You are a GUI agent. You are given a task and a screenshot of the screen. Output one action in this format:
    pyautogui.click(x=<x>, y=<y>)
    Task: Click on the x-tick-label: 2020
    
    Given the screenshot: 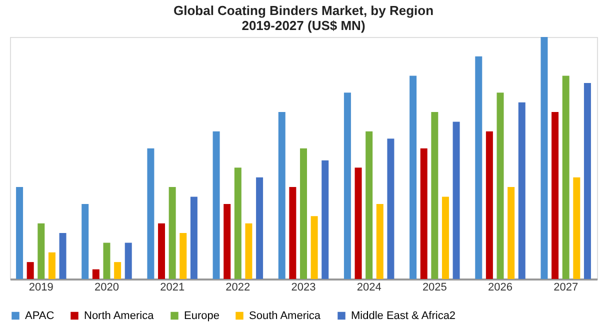 What is the action you would take?
    pyautogui.click(x=106, y=288)
    